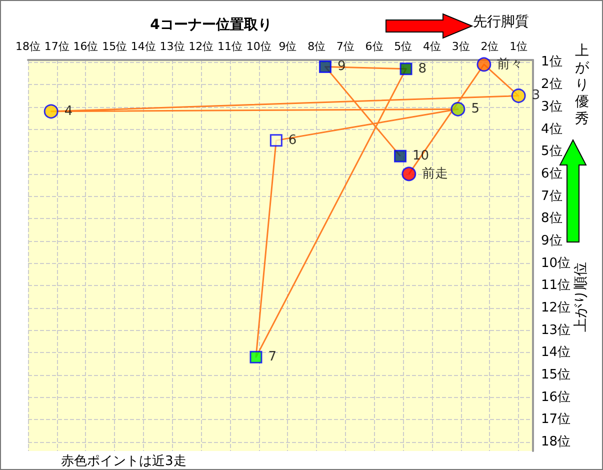 This screenshot has width=603, height=470. Describe the element at coordinates (551, 106) in the screenshot. I see `y-tick-label: 3位` at that location.